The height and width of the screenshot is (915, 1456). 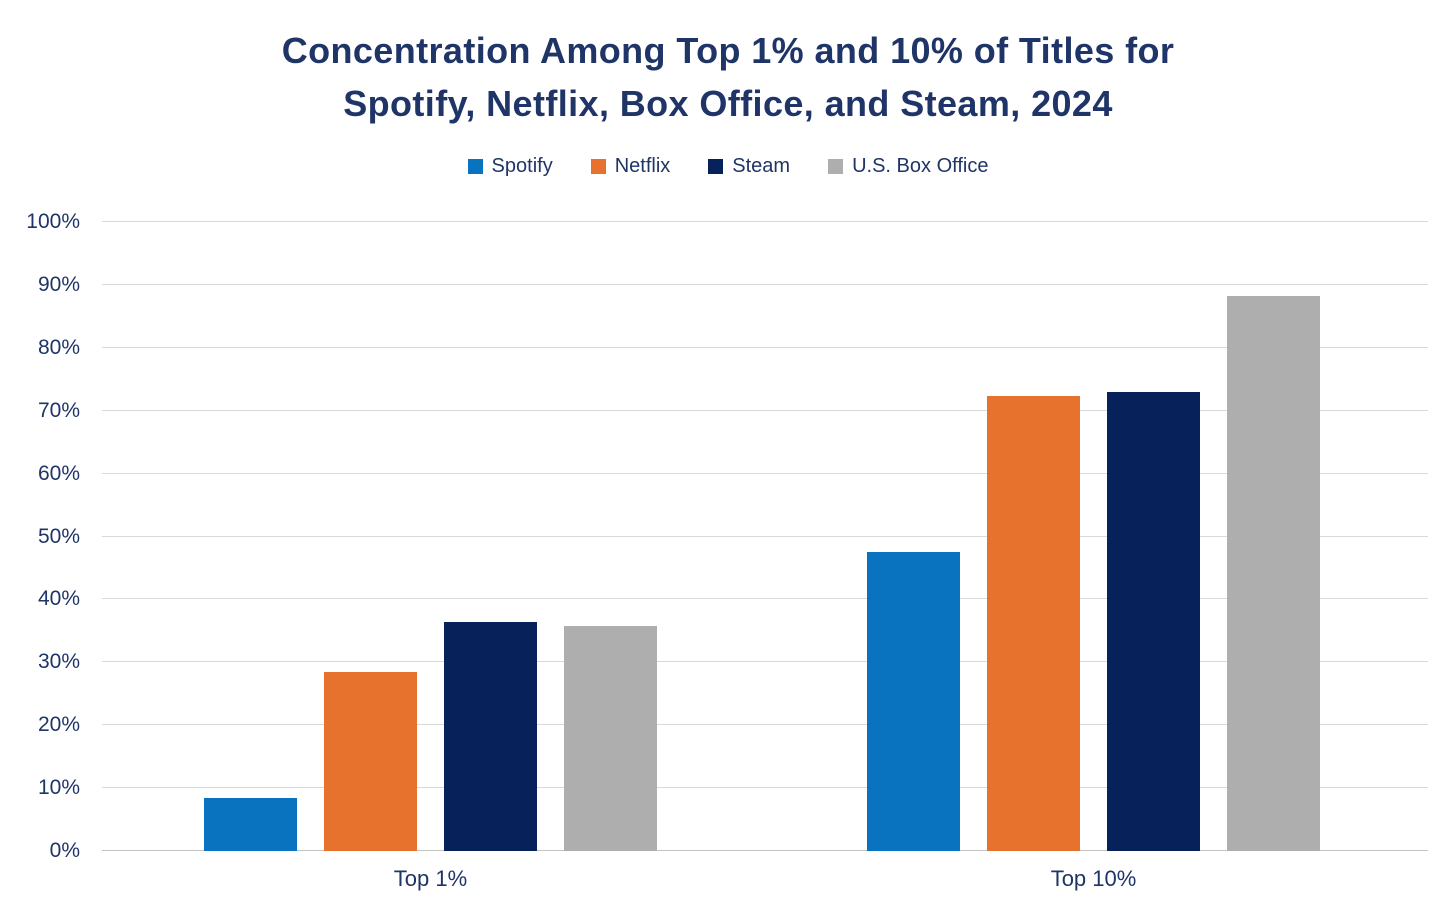 What do you see at coordinates (58, 788) in the screenshot?
I see `y-axis-tick-label-10: 10%` at bounding box center [58, 788].